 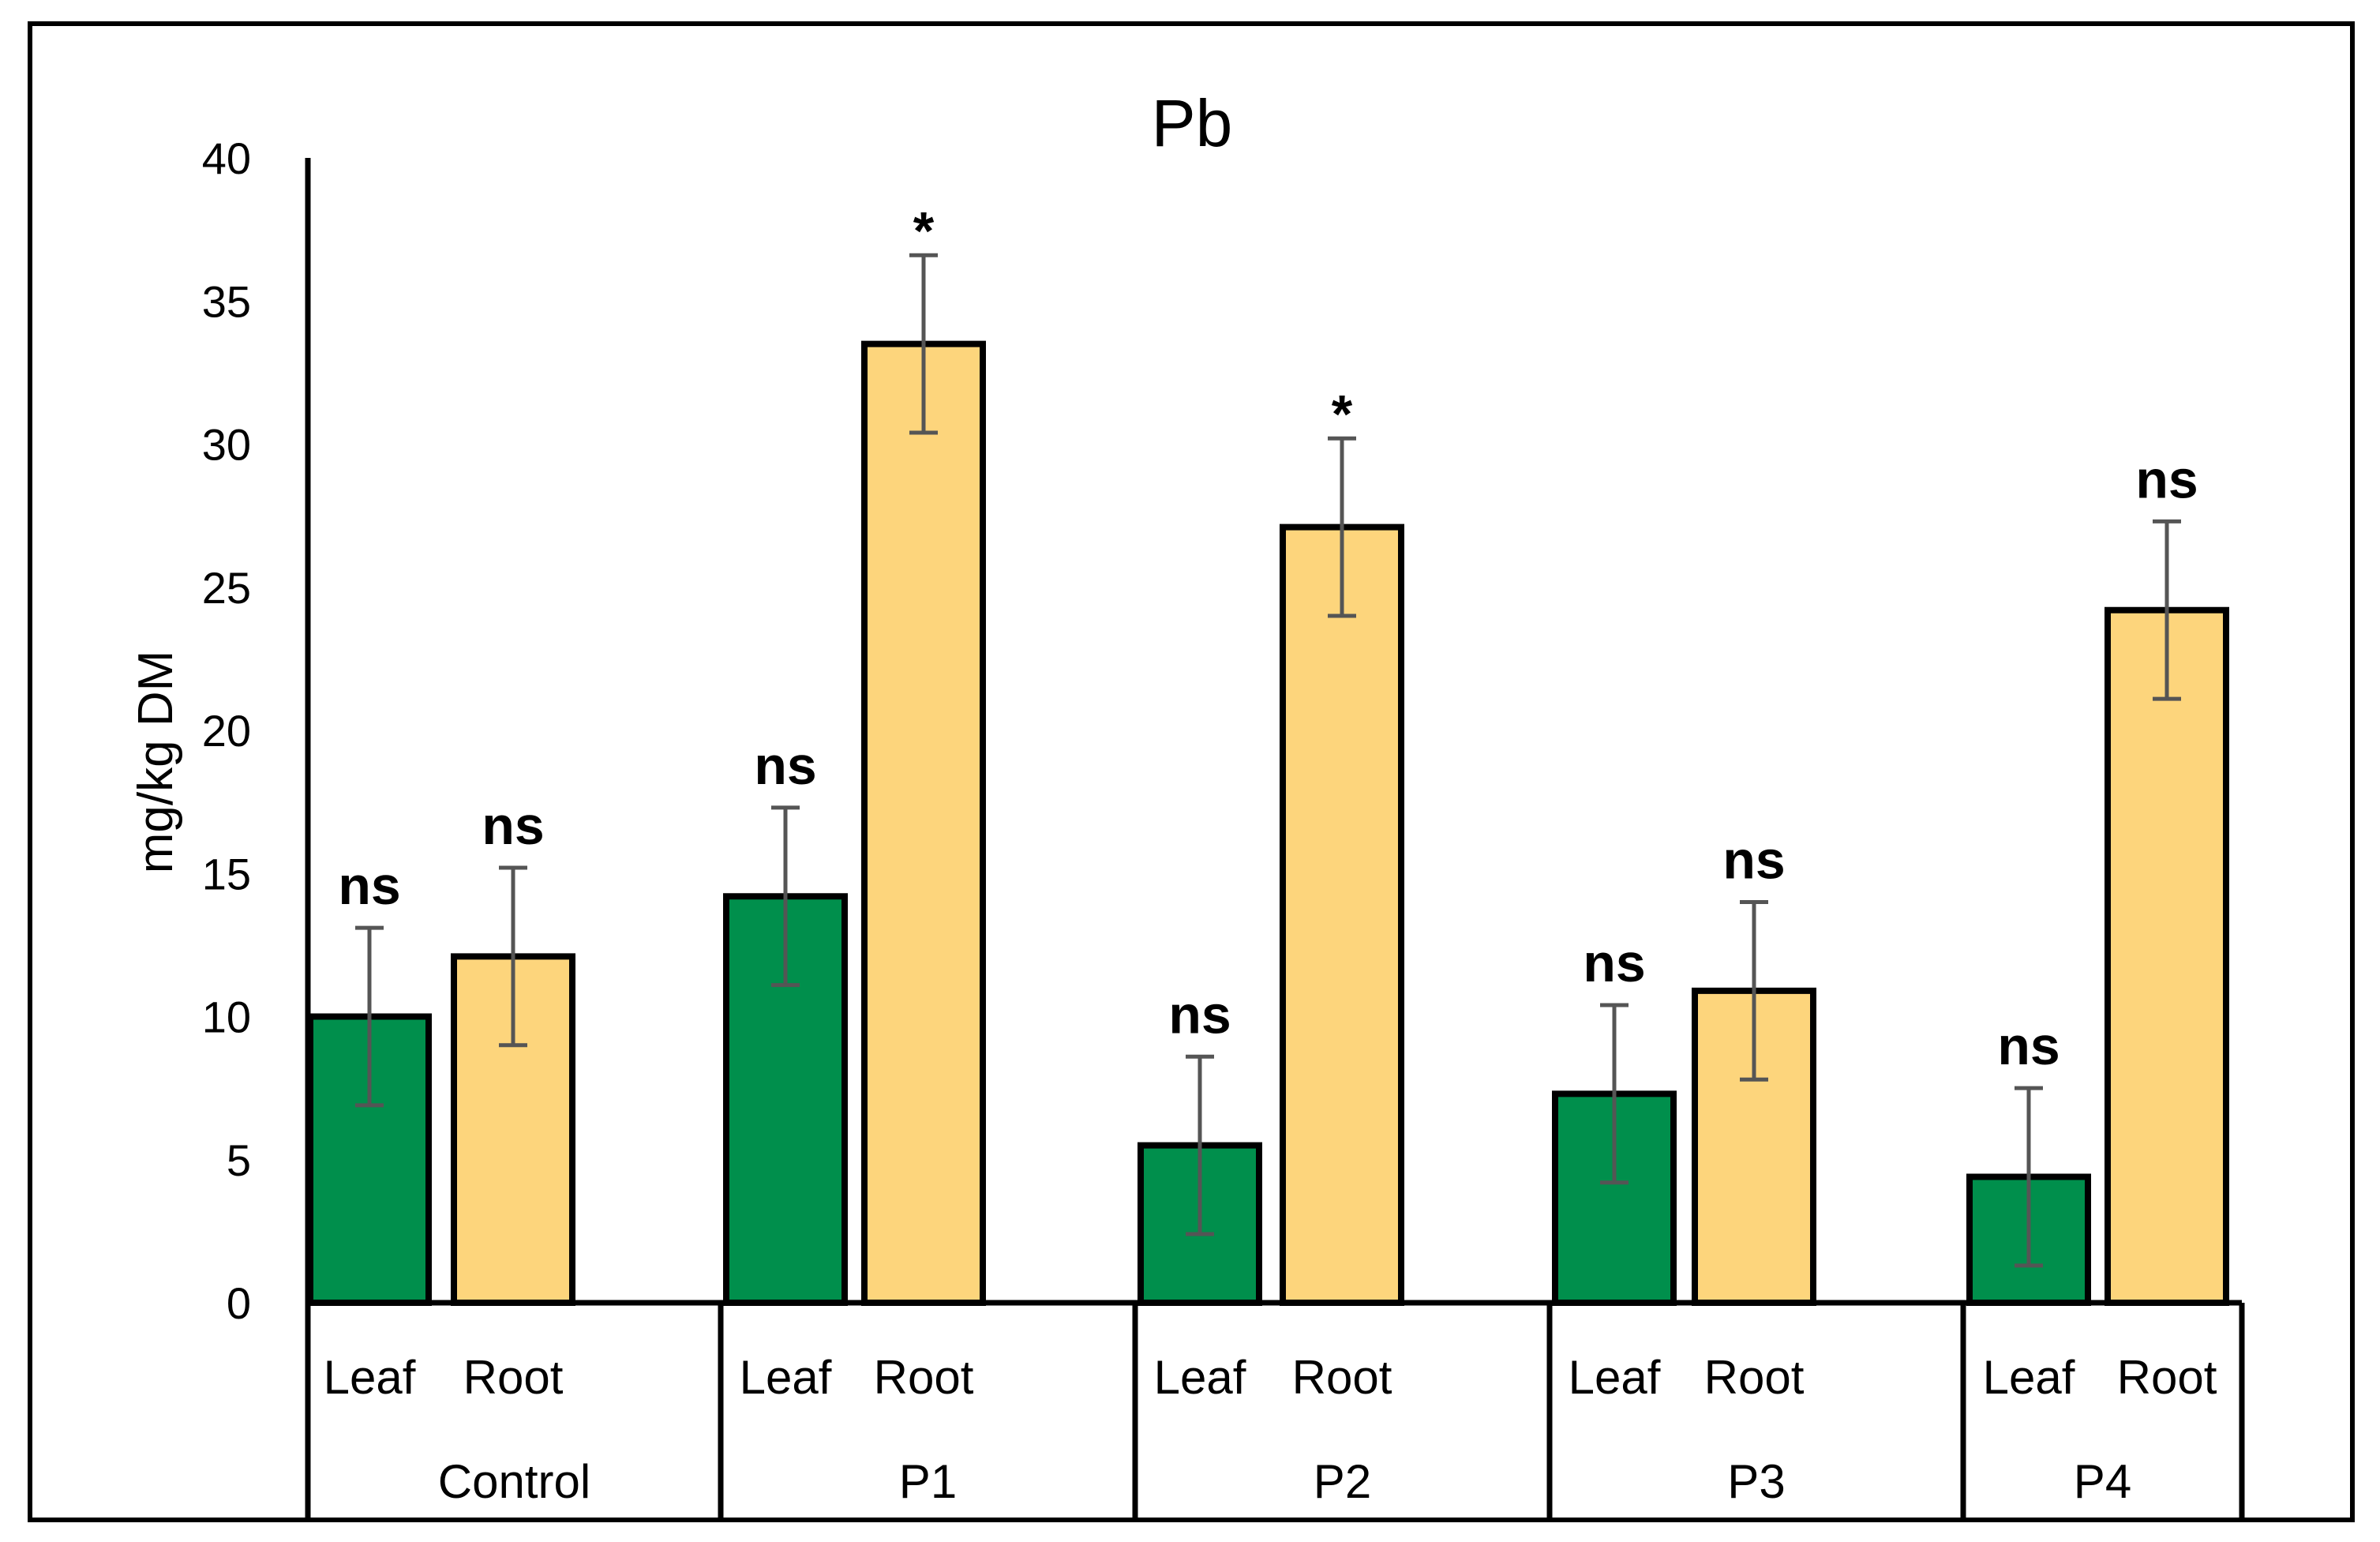 I want to click on error-bar-p3-leaf, so click(x=1614, y=1094).